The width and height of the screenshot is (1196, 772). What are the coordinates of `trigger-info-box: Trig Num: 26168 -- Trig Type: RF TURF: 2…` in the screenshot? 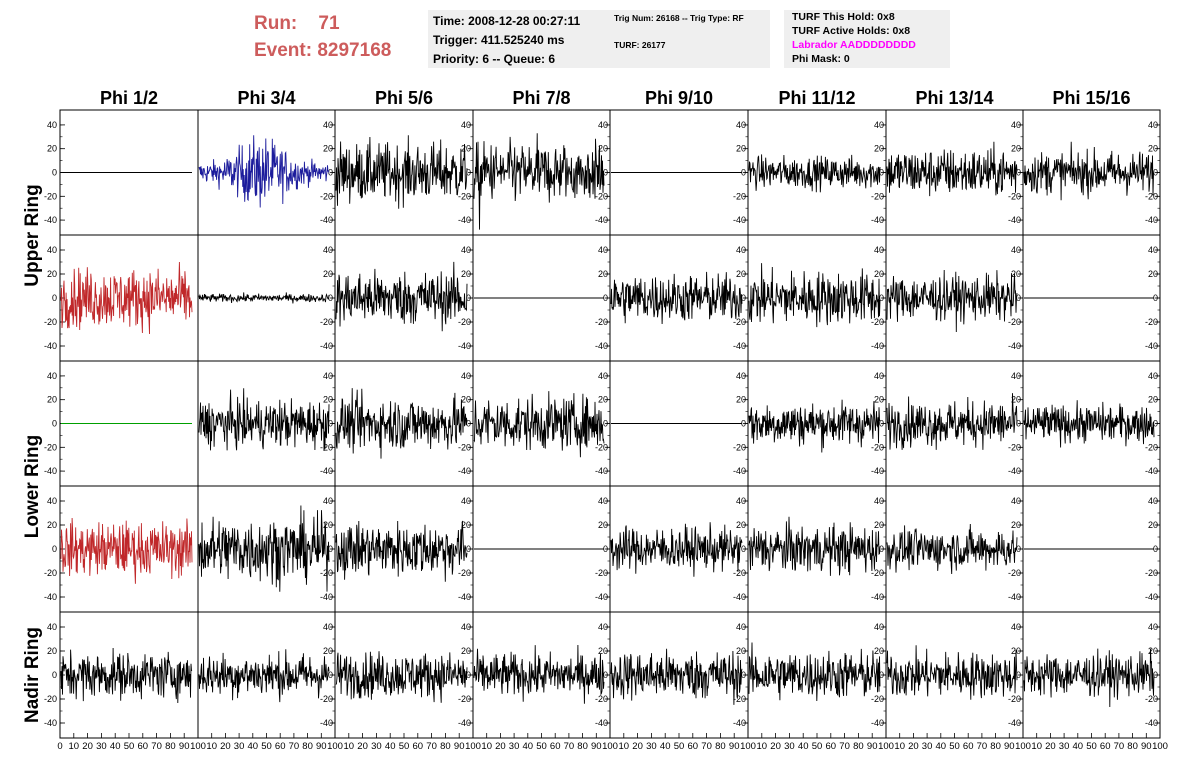 It's located at (688, 39).